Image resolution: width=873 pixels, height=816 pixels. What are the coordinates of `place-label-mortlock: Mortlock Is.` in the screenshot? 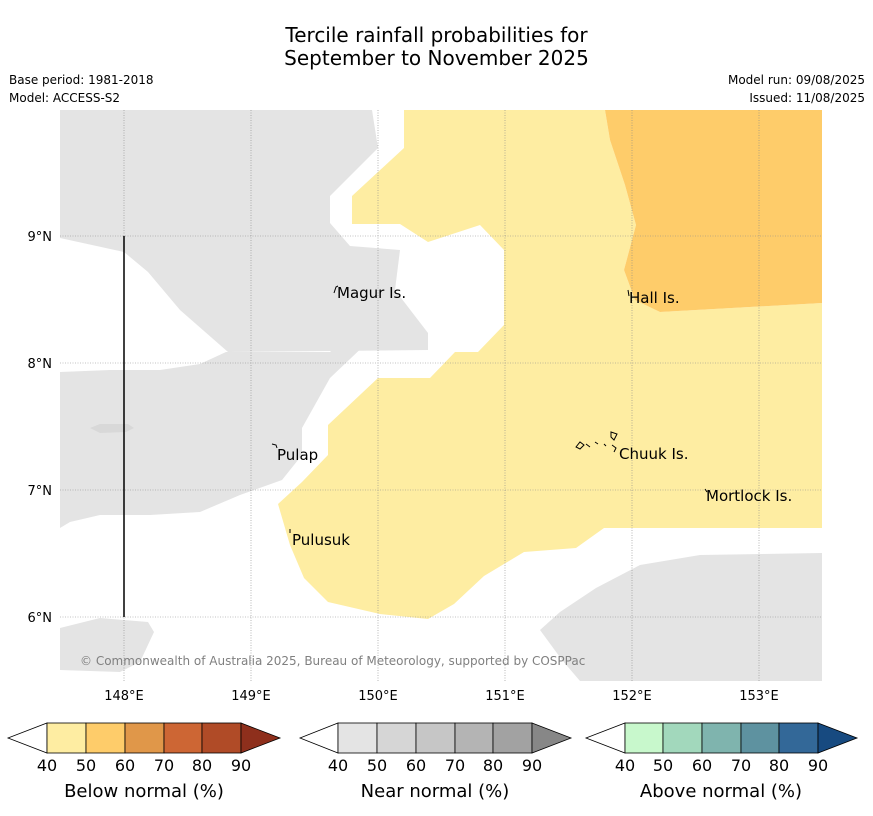 It's located at (749, 496).